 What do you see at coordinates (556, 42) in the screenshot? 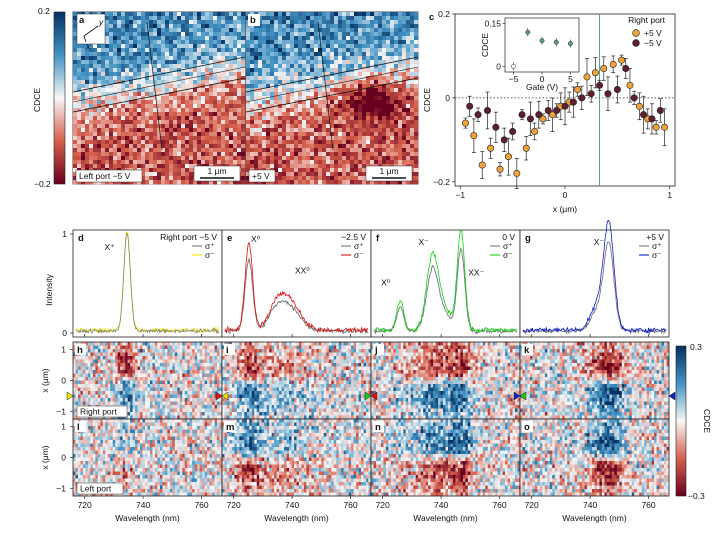
I see `inset-point` at bounding box center [556, 42].